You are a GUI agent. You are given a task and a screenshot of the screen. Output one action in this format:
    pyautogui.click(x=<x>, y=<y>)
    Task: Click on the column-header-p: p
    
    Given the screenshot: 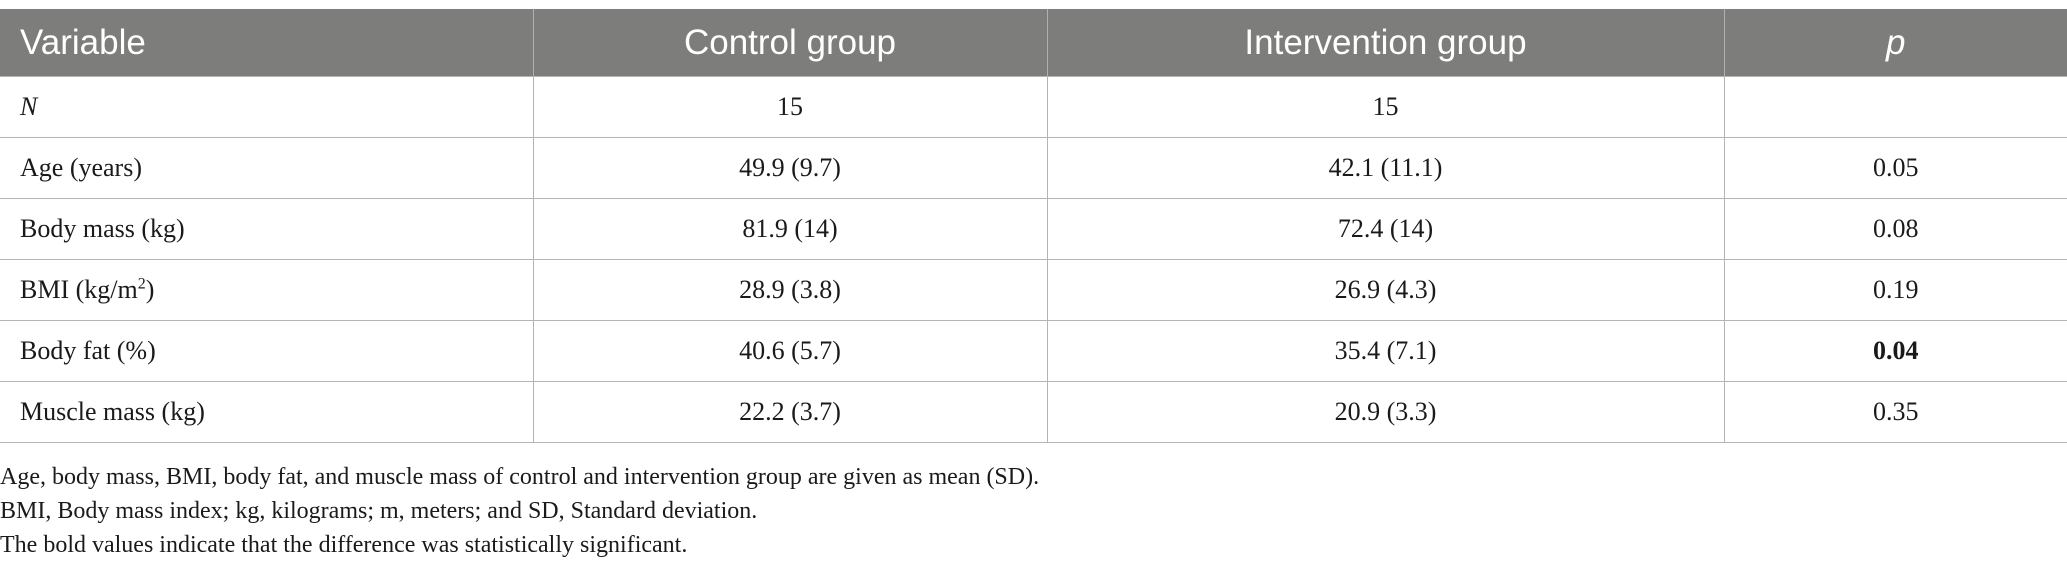 What is the action you would take?
    pyautogui.click(x=1895, y=43)
    